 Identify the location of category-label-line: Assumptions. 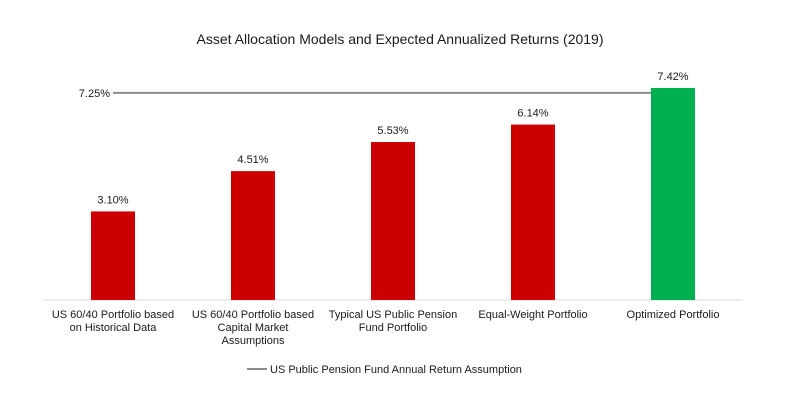
(253, 341).